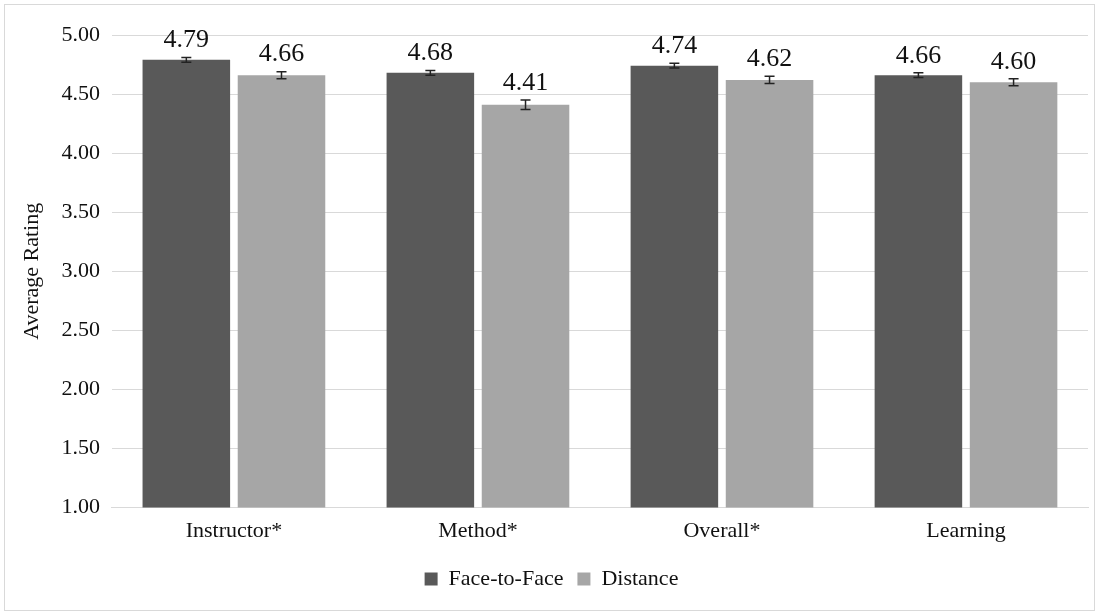 This screenshot has width=1097, height=613. Describe the element at coordinates (1013, 60) in the screenshot. I see `data-label: 4.60` at that location.